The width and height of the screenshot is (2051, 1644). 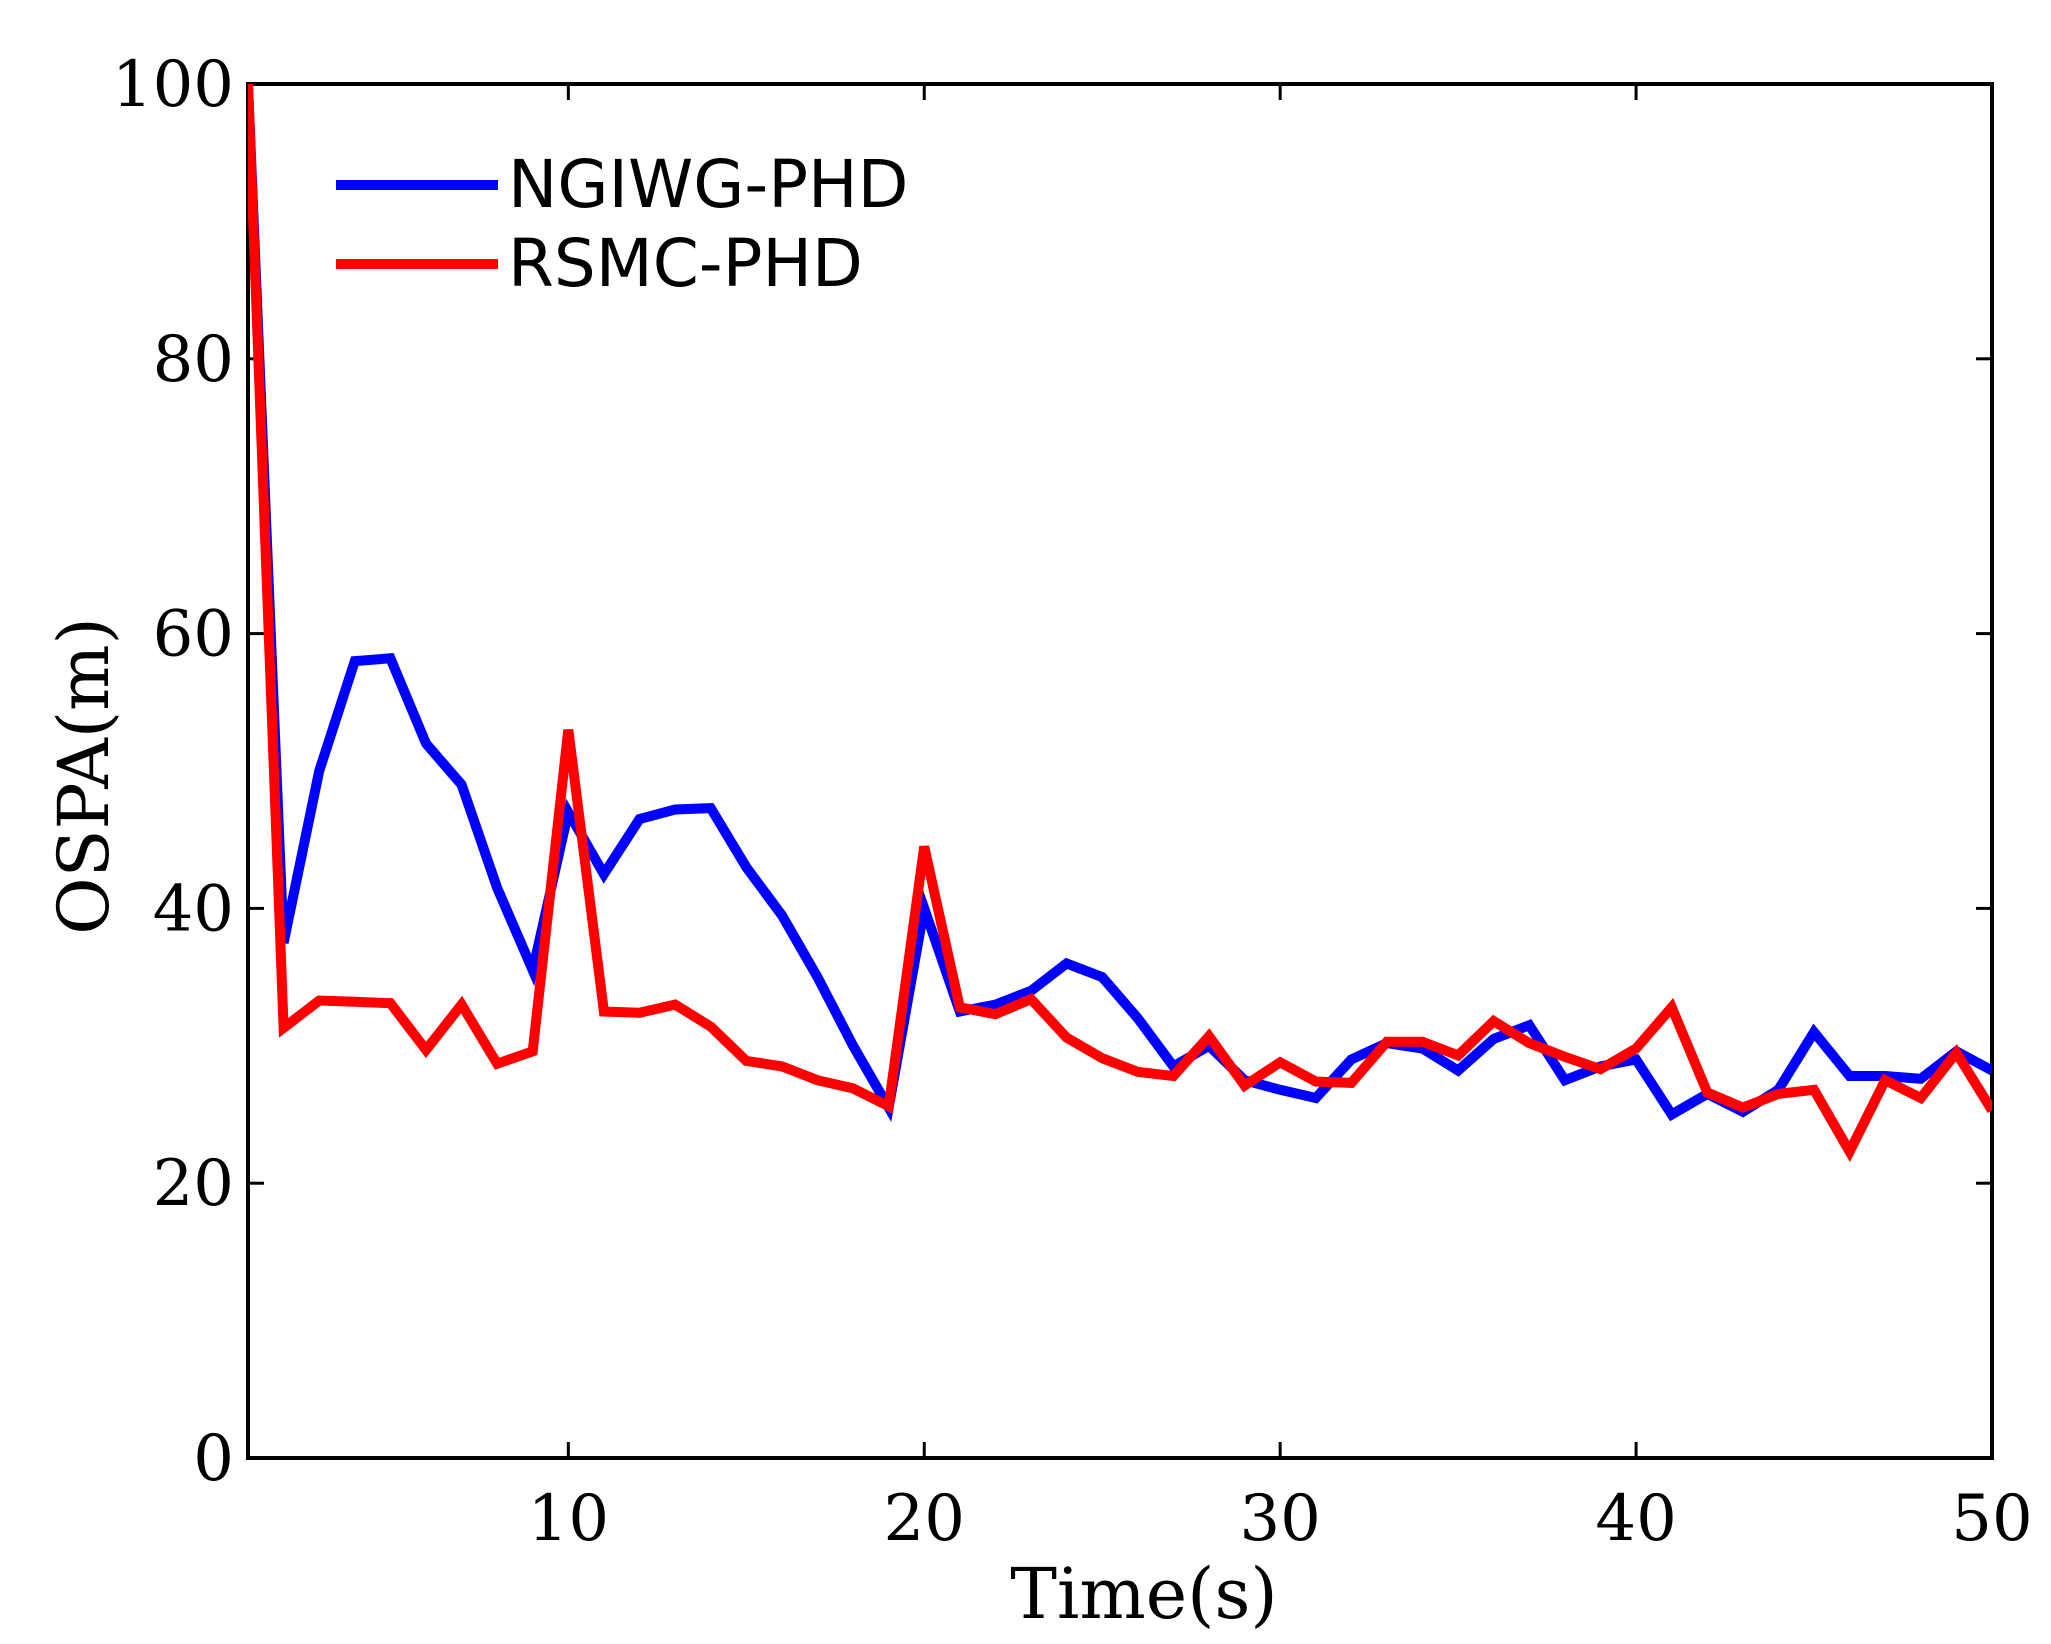 What do you see at coordinates (193, 360) in the screenshot?
I see `y-tick-label-80: 80` at bounding box center [193, 360].